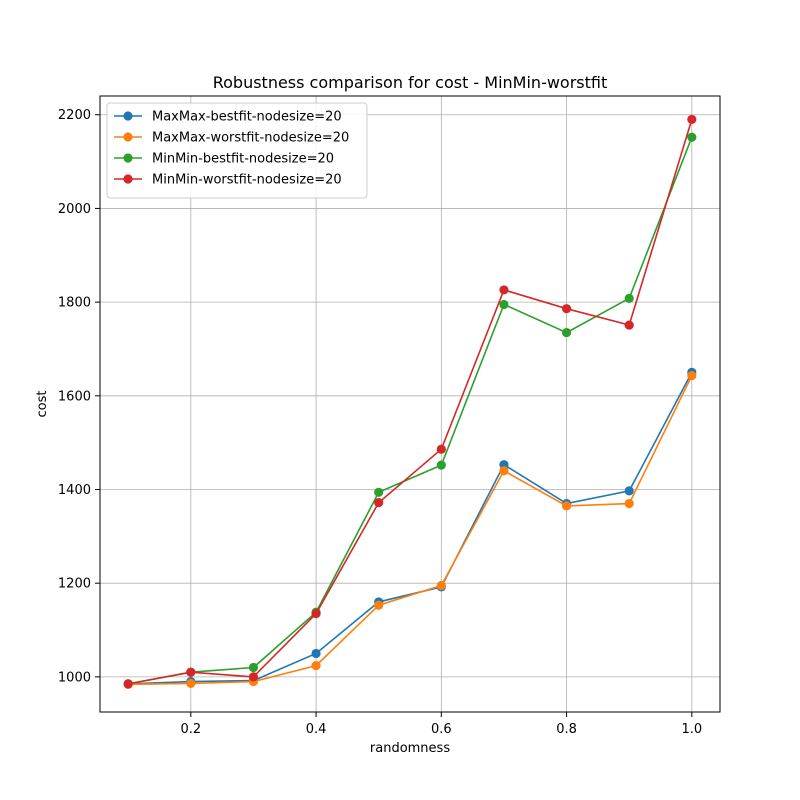 Image resolution: width=800 pixels, height=800 pixels. Describe the element at coordinates (74, 677) in the screenshot. I see `y-tick-label: 1000` at that location.